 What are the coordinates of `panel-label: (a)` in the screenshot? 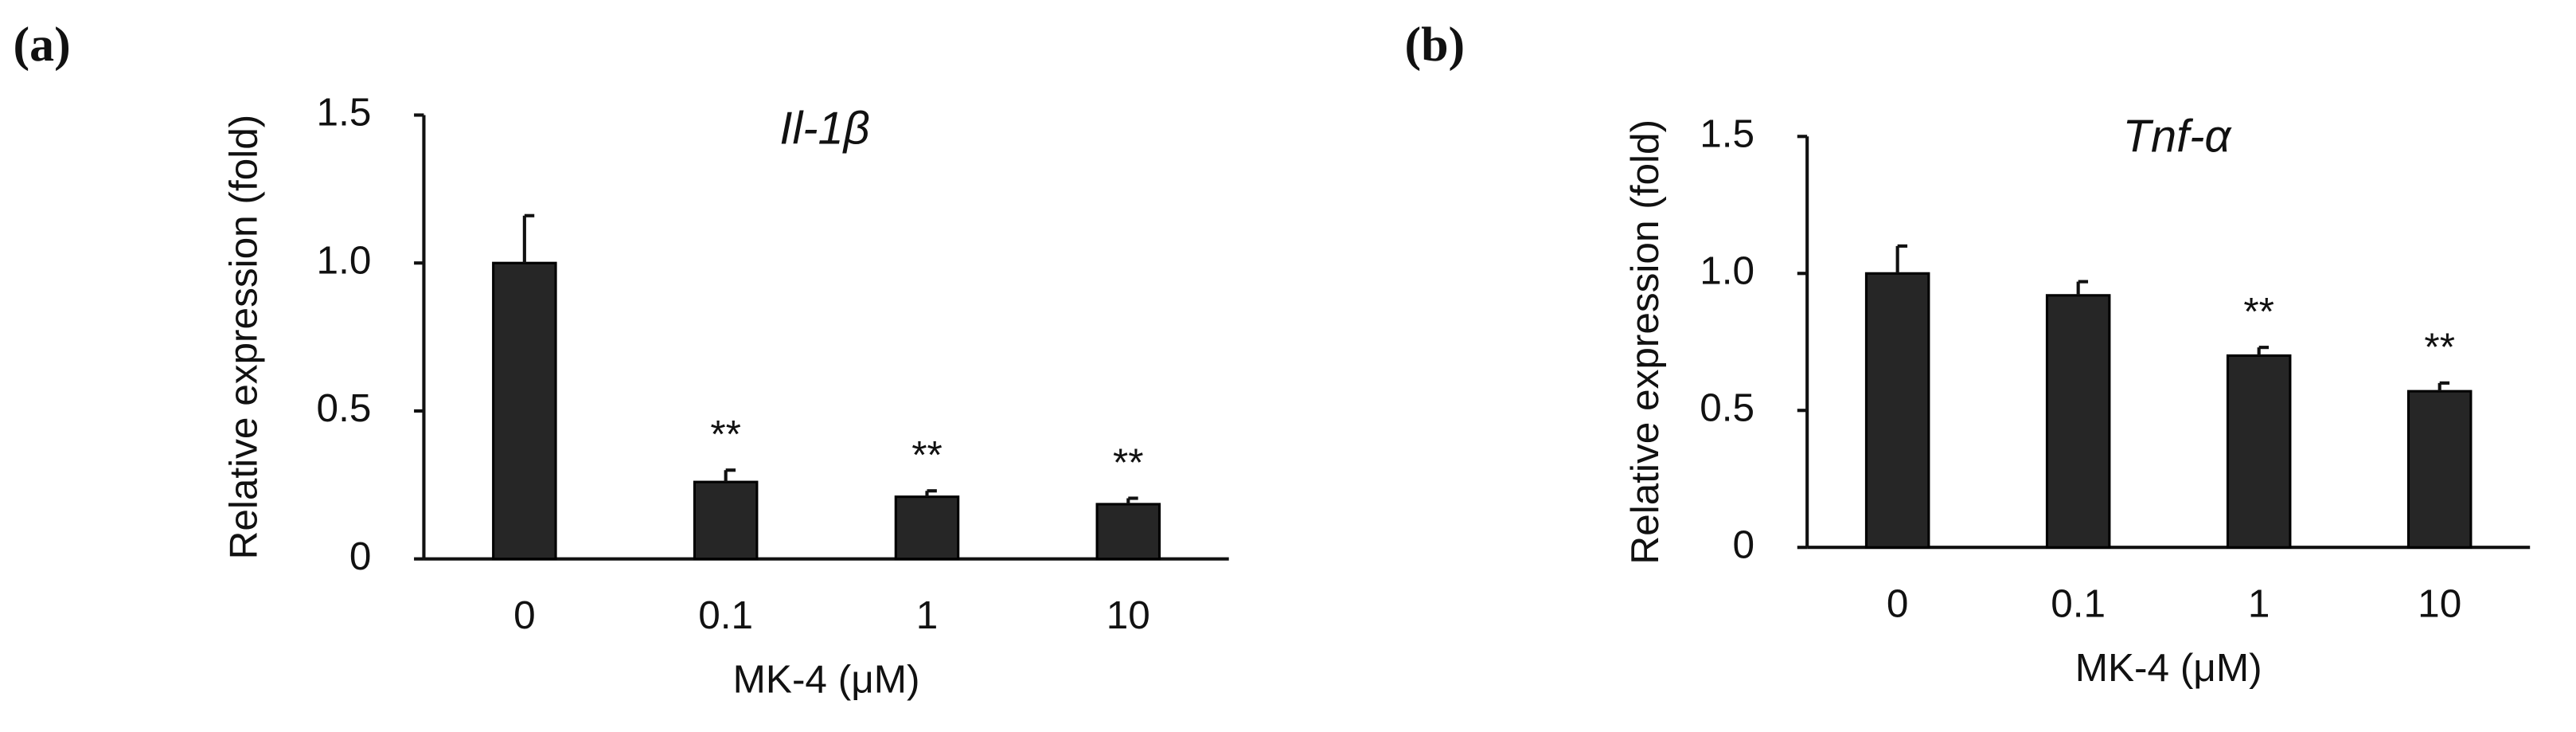 It's located at (42, 45).